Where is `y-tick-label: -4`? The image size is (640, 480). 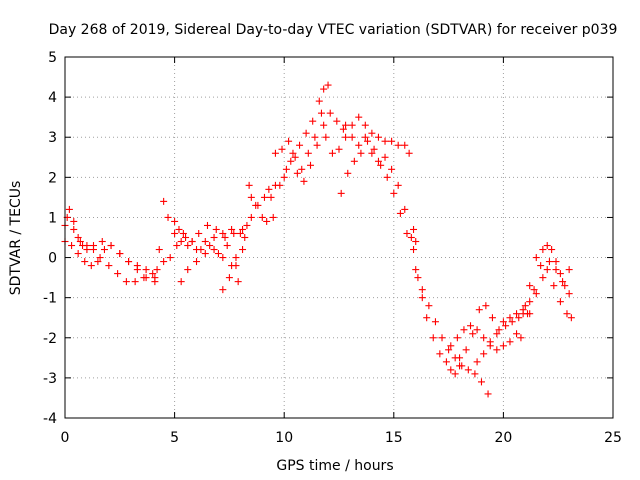
y-tick-label: -4 is located at coordinates (50, 419).